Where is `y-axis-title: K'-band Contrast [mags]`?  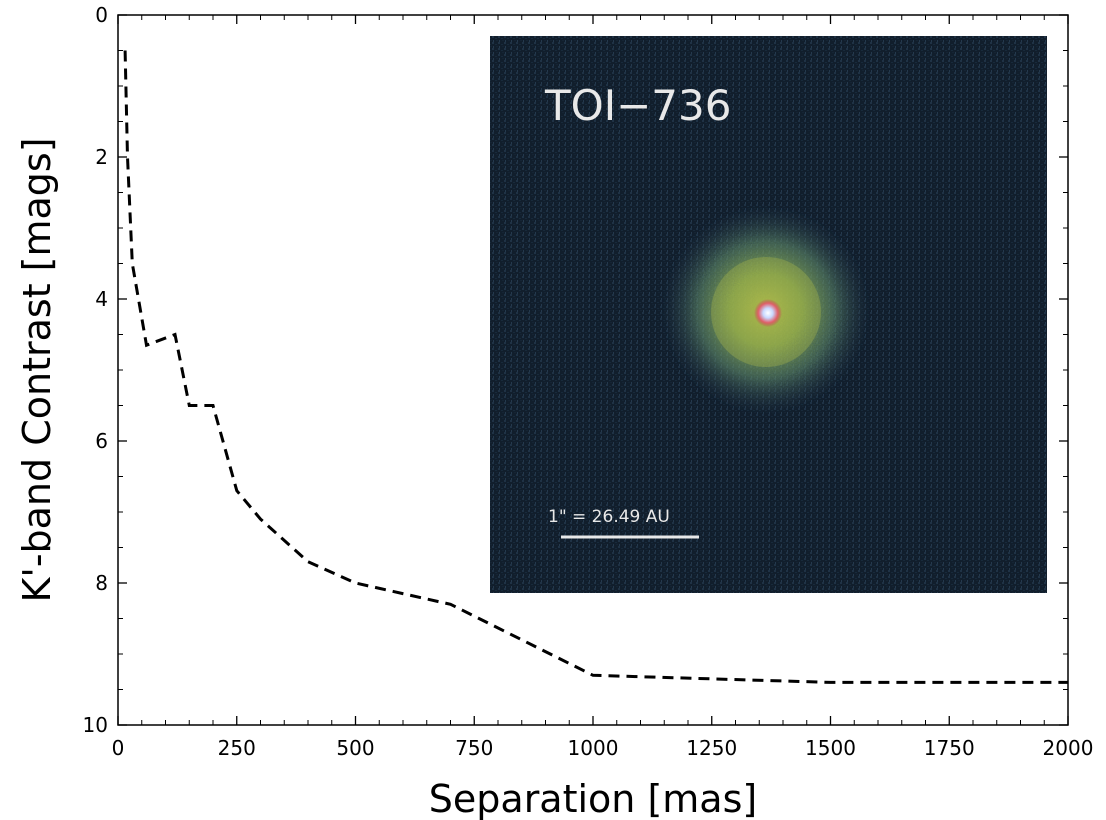
y-axis-title: K'-band Contrast [mags] is located at coordinates (37, 369).